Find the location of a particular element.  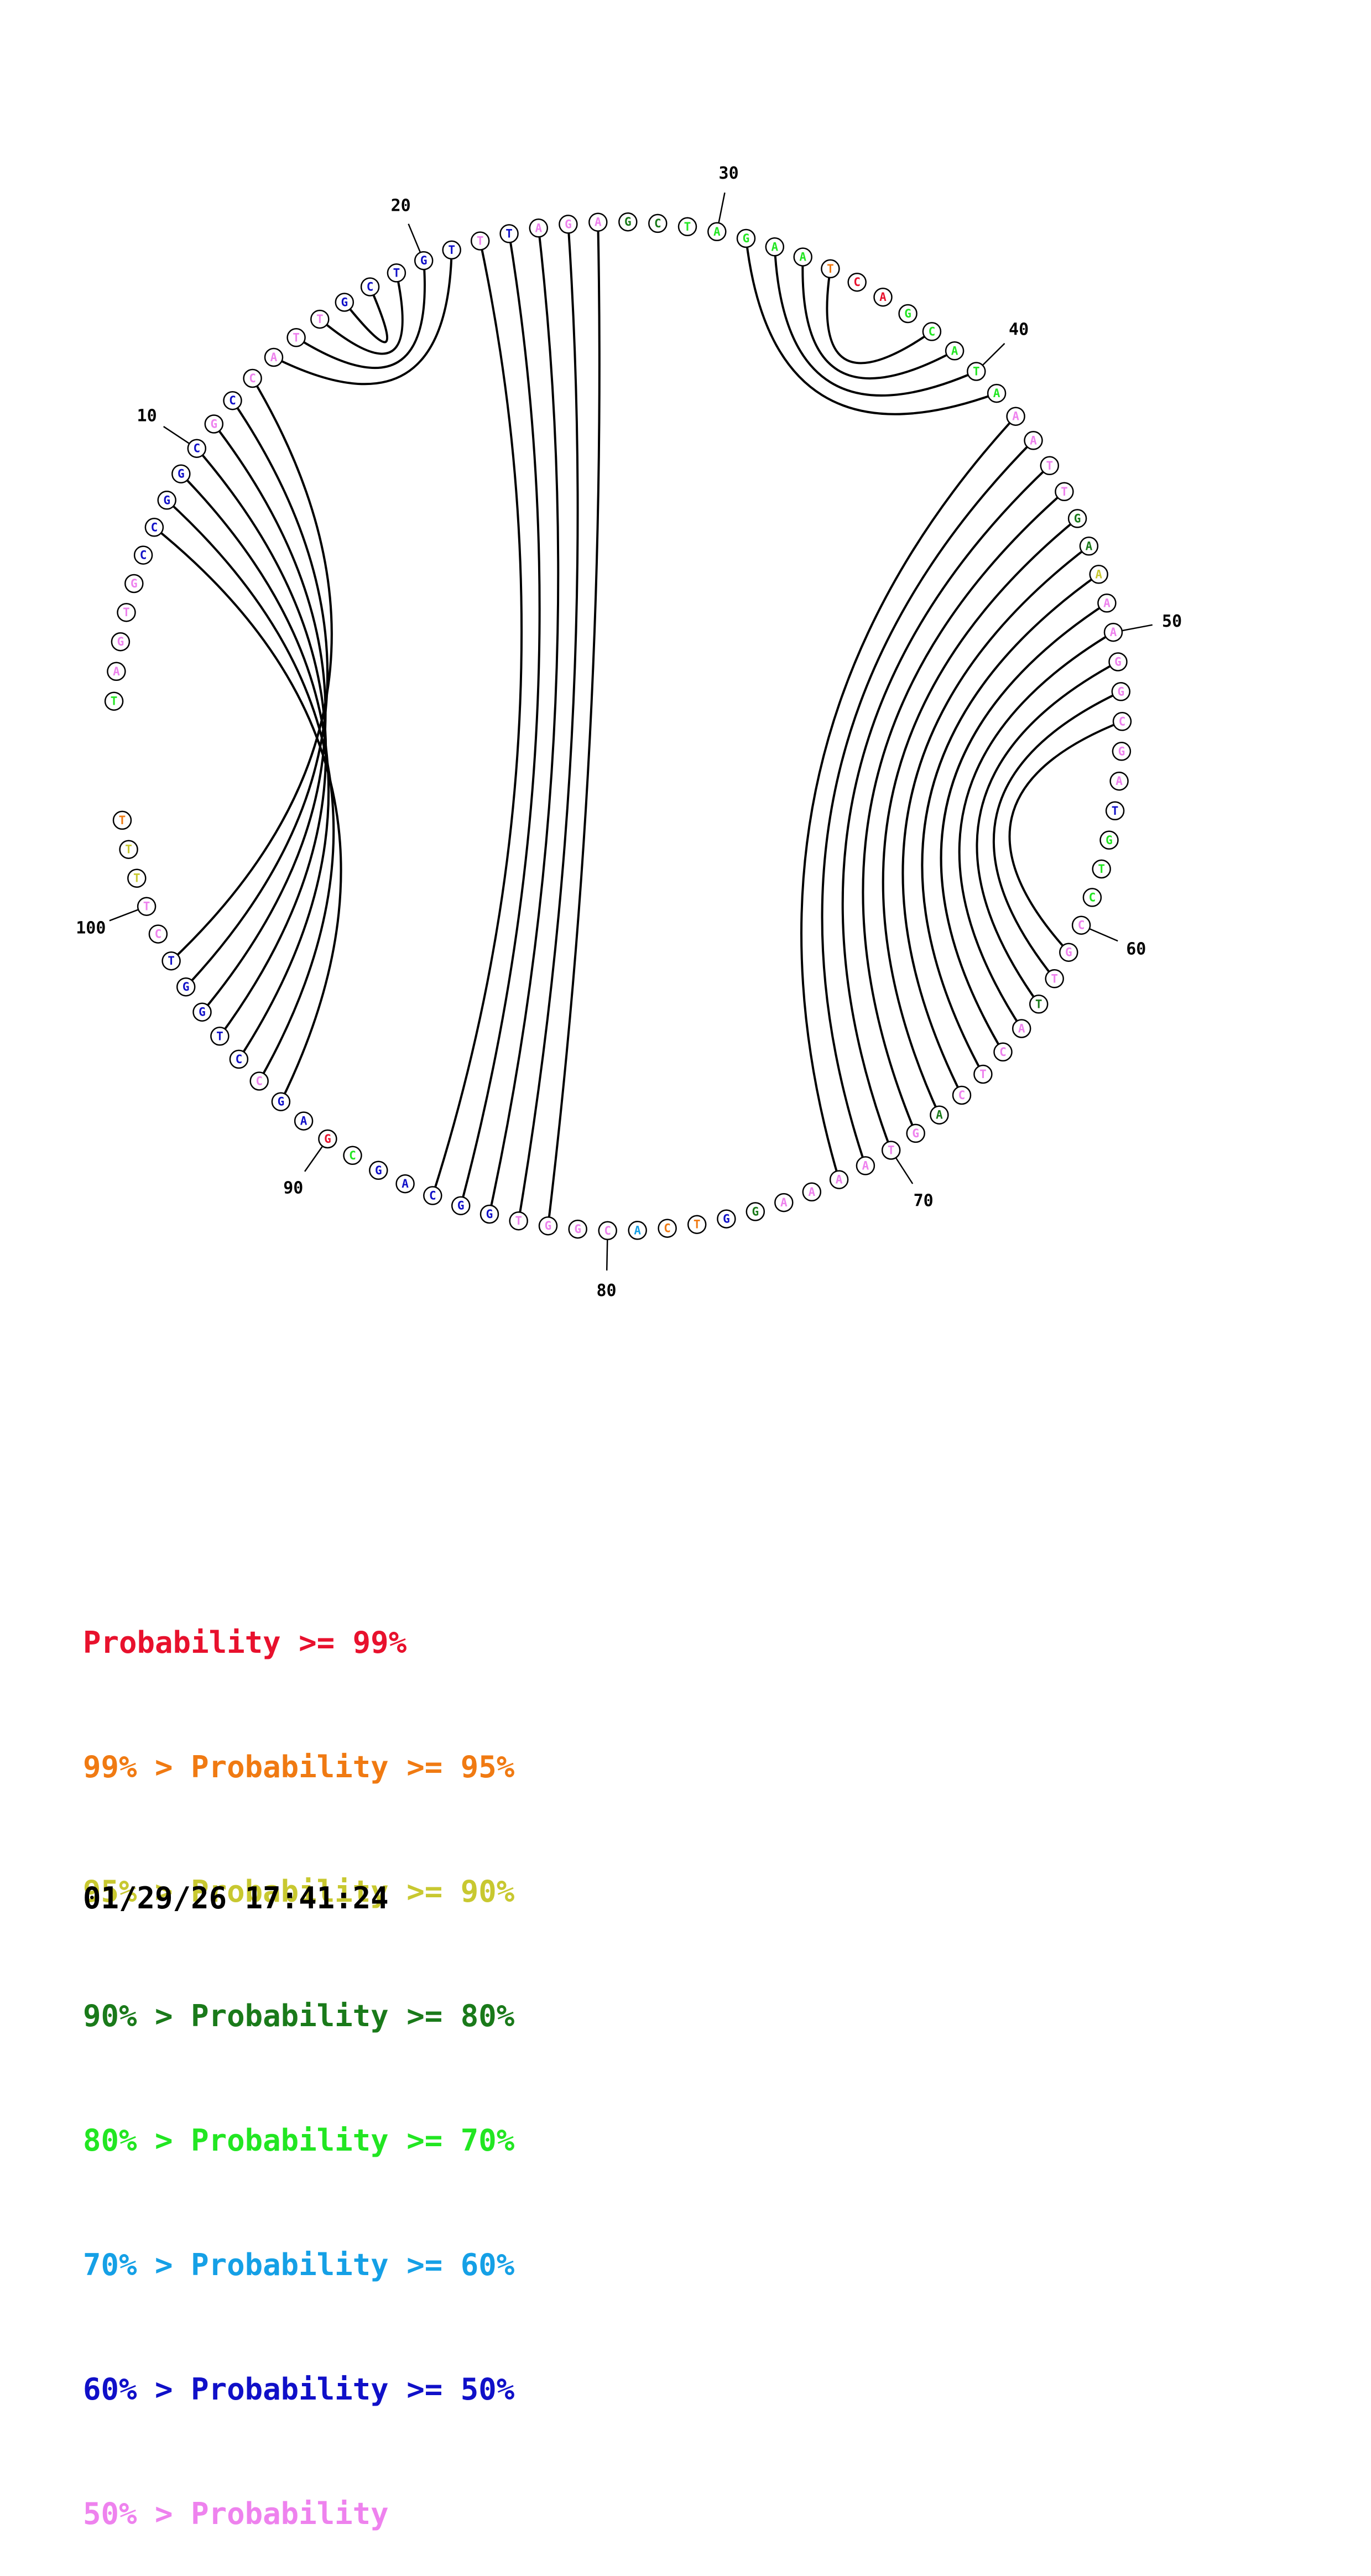

legend-prefix: 50% > is located at coordinates (137, 2513).